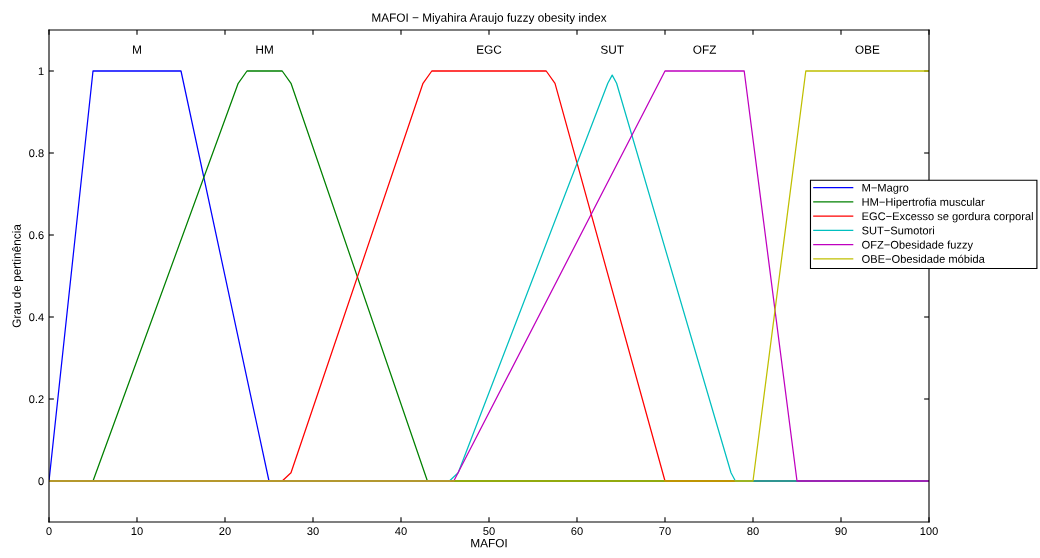  Describe the element at coordinates (137, 49) in the screenshot. I see `annotation: M` at that location.